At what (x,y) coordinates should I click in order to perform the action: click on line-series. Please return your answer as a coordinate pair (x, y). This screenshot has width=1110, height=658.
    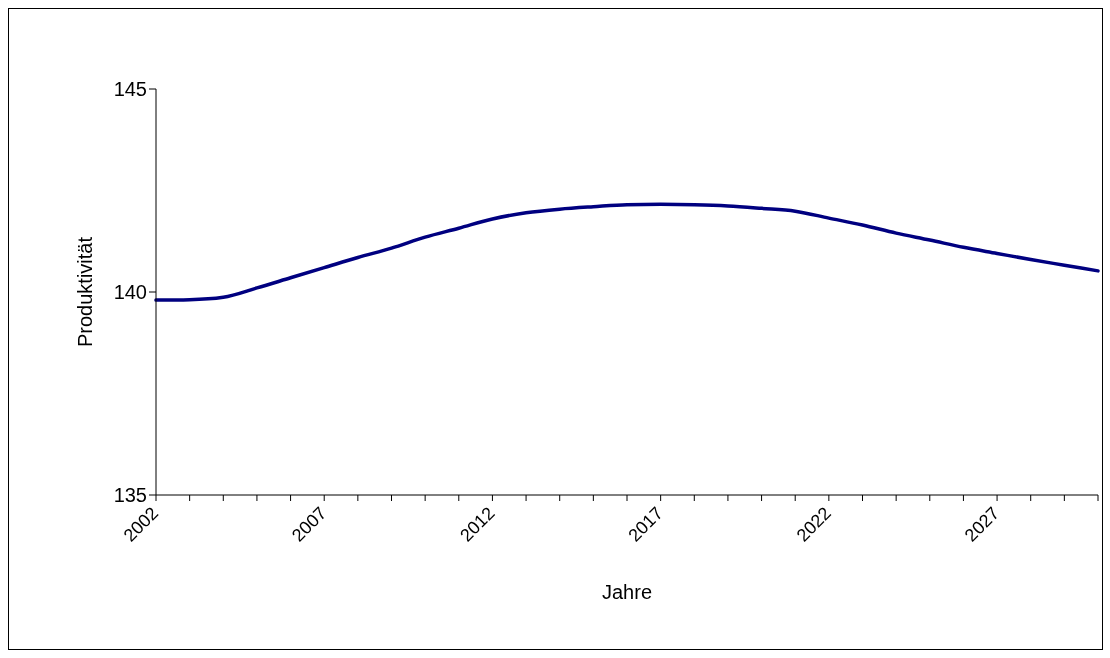
    Looking at the image, I should click on (627, 252).